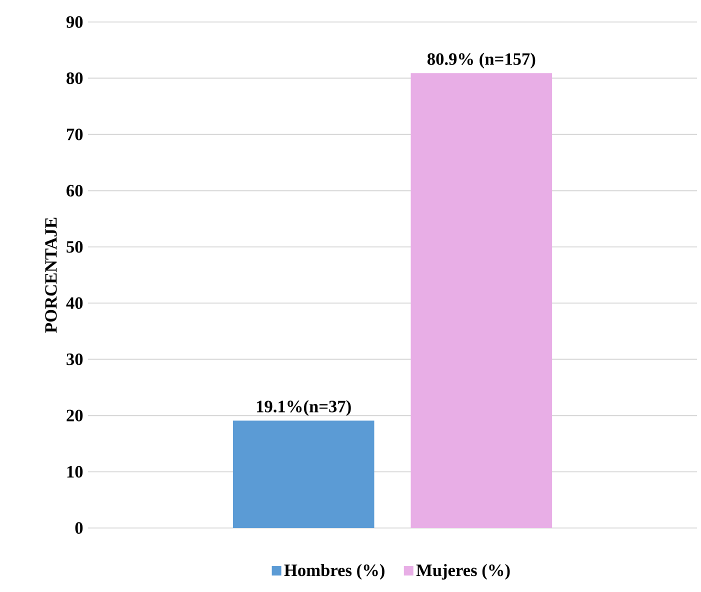 Image resolution: width=701 pixels, height=592 pixels. What do you see at coordinates (74, 78) in the screenshot?
I see `y-tick-label: 80` at bounding box center [74, 78].